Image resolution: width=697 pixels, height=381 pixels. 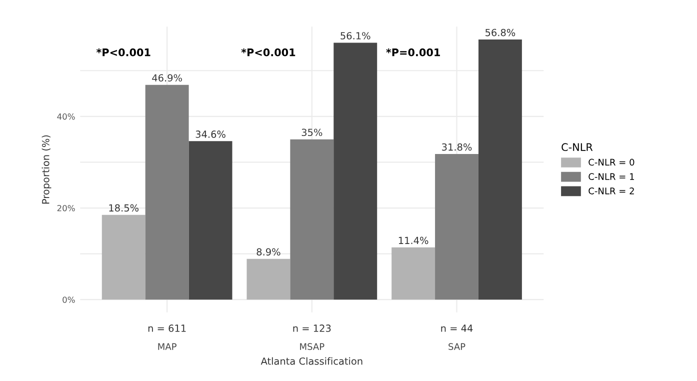 What do you see at coordinates (312, 132) in the screenshot?
I see `data-label: 35%` at bounding box center [312, 132].